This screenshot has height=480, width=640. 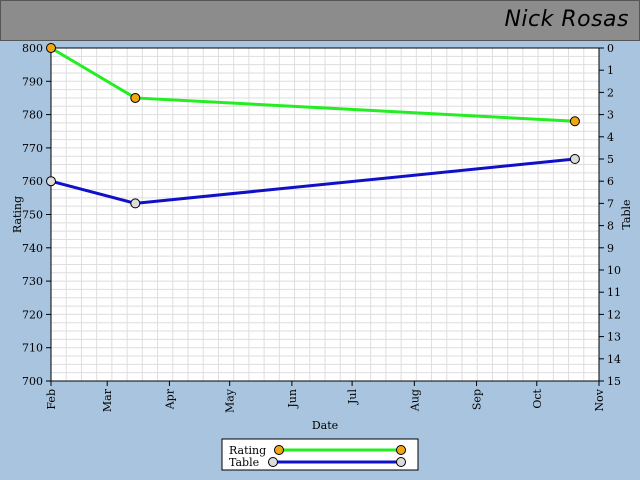 What do you see at coordinates (32, 281) in the screenshot?
I see `y-tick-label: 730` at bounding box center [32, 281].